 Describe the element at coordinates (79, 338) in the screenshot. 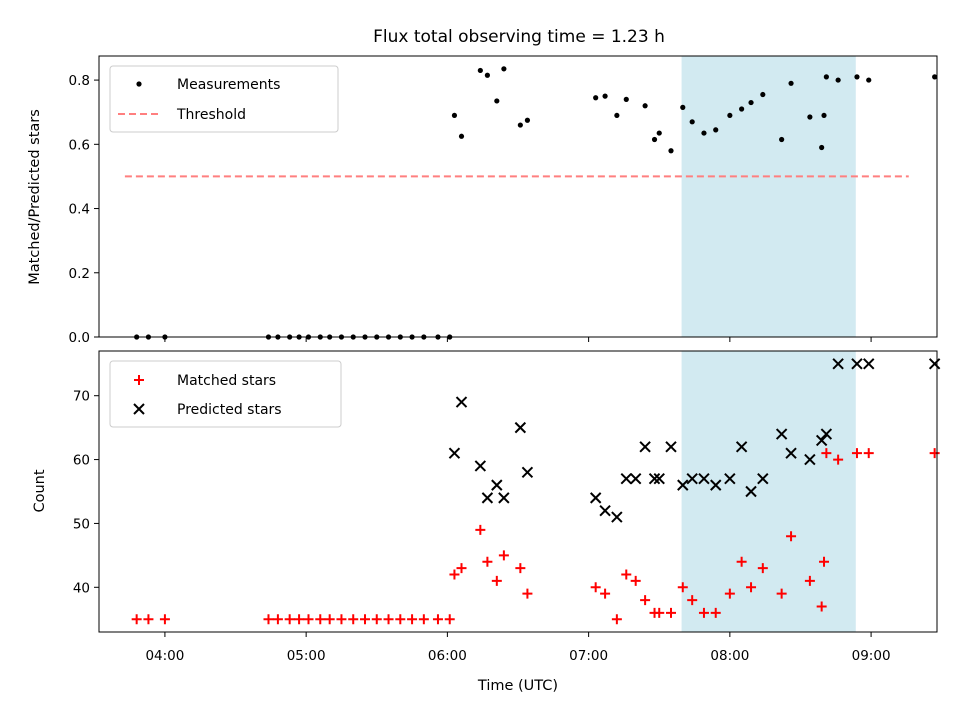

I see `y-tick-label: 0.0` at that location.